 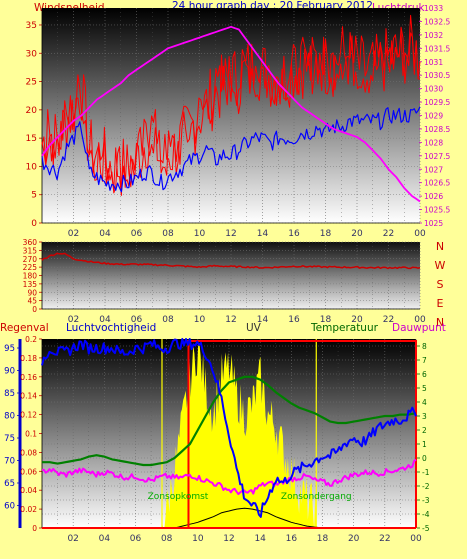 What do you see at coordinates (31, 339) in the screenshot?
I see `rain-ytick-label: 0.2` at bounding box center [31, 339].